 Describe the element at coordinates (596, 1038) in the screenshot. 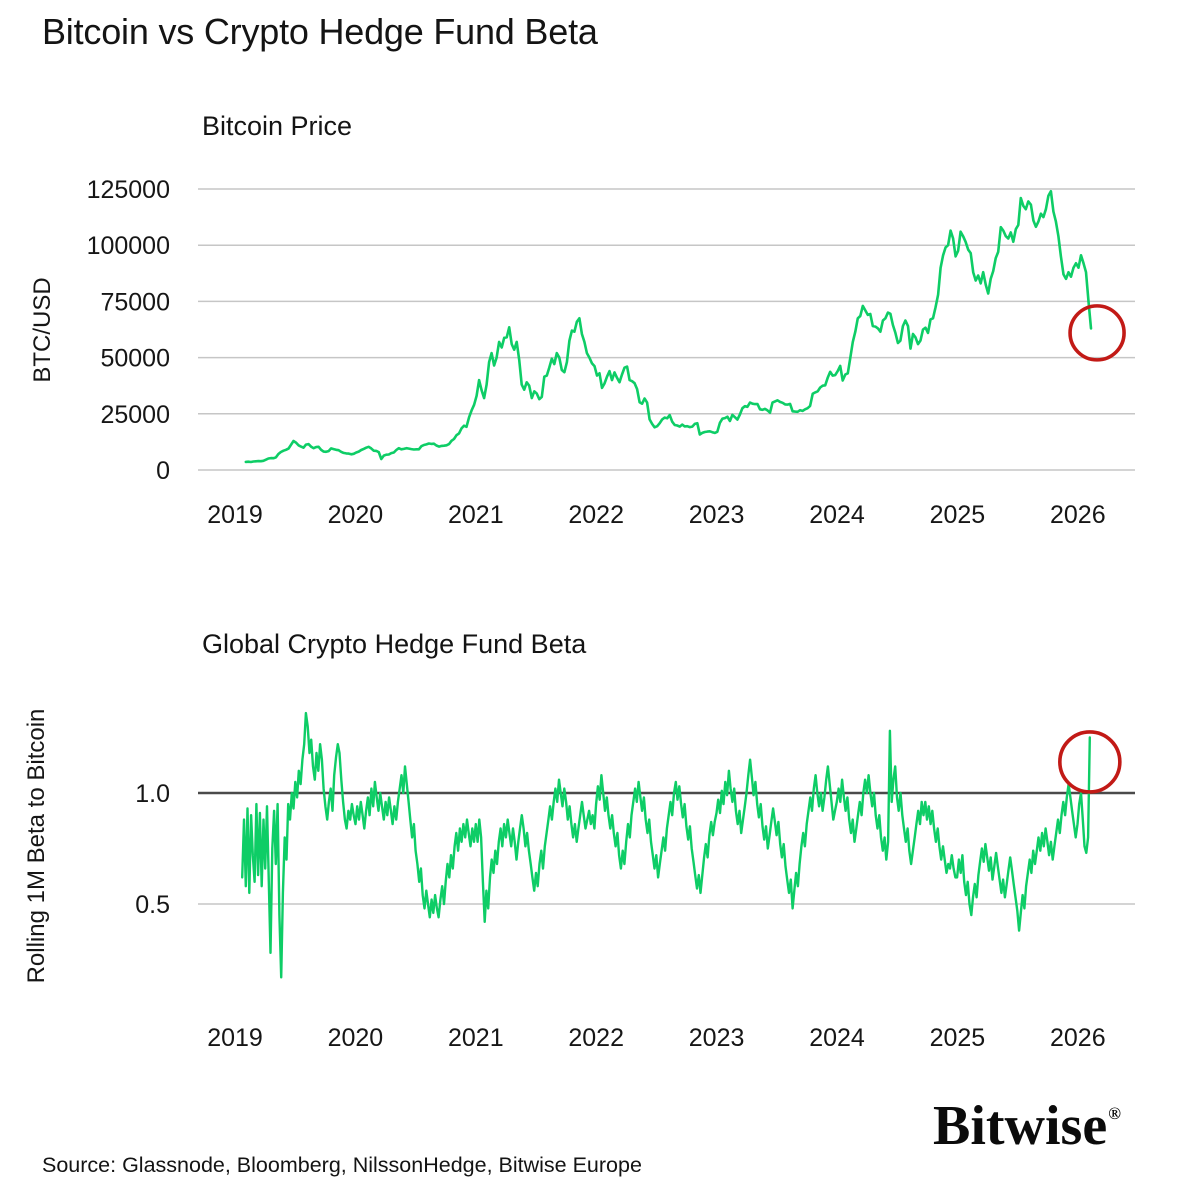

I see `beta-x-tick-label: 2022` at that location.